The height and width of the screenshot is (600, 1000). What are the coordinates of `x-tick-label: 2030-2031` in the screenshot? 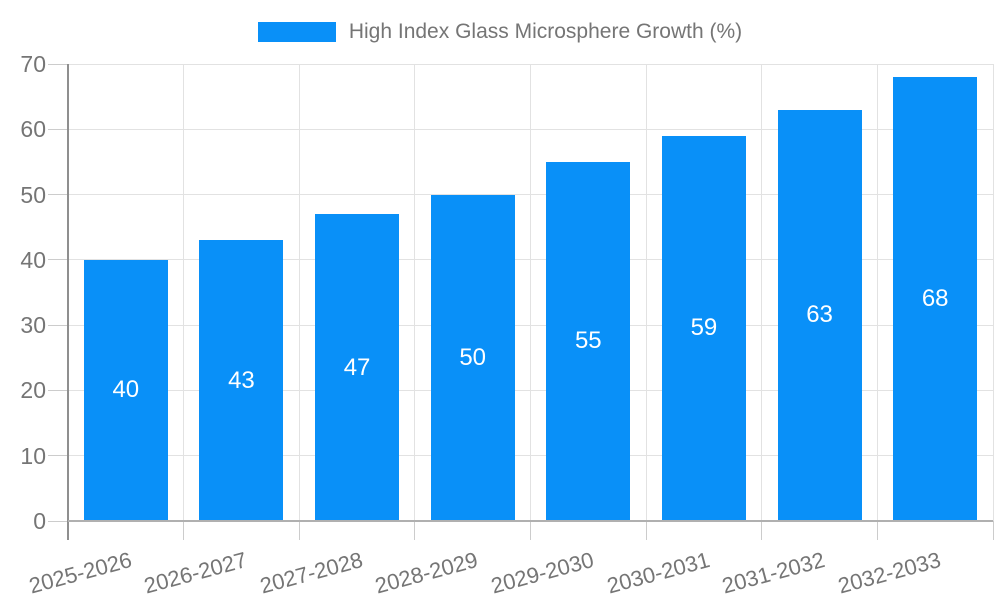 It's located at (658, 573).